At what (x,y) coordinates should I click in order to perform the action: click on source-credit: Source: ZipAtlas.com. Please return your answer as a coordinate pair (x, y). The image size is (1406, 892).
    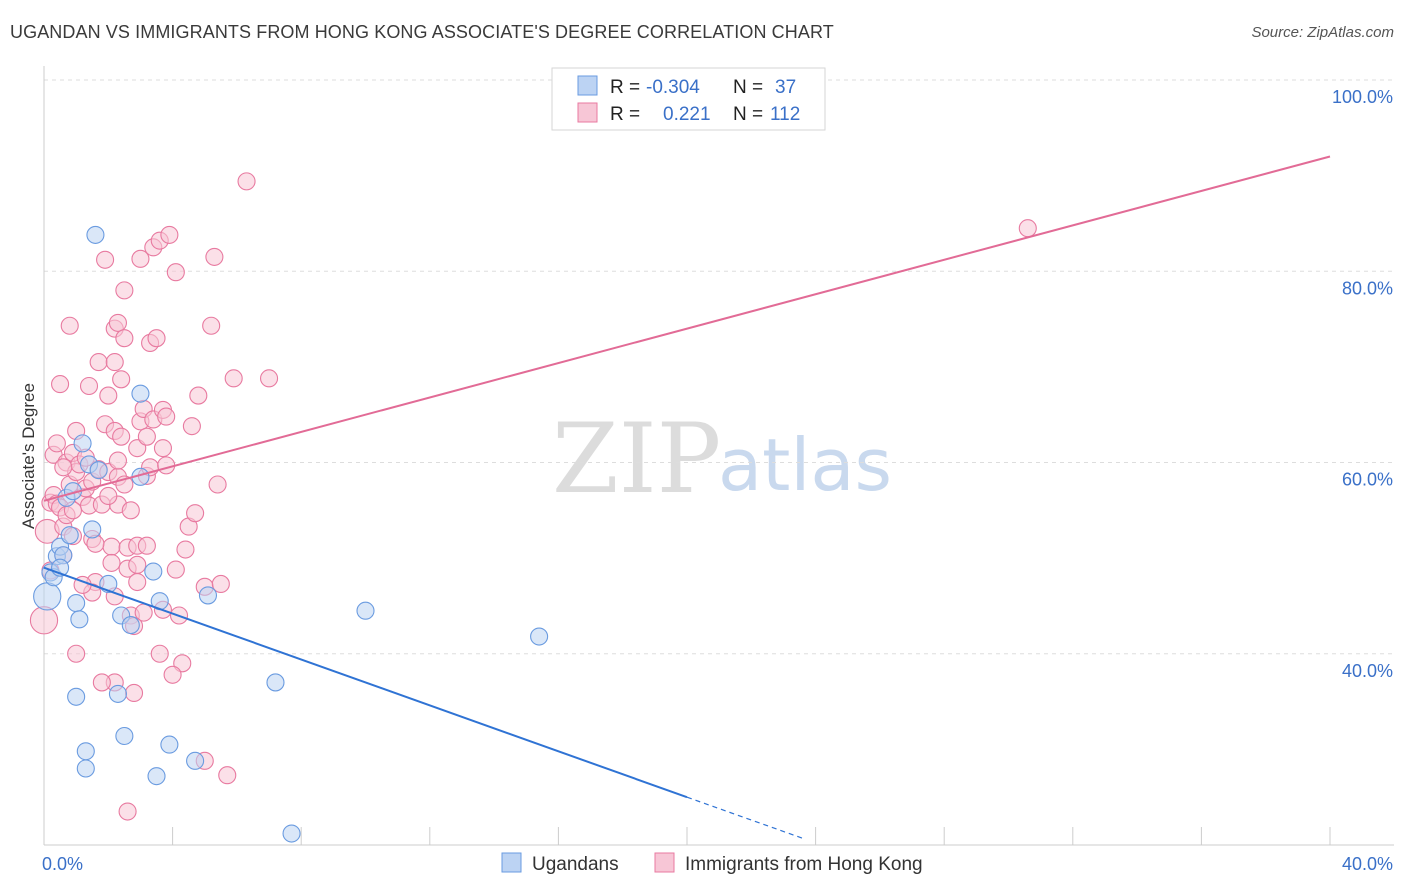
    Looking at the image, I should click on (1322, 32).